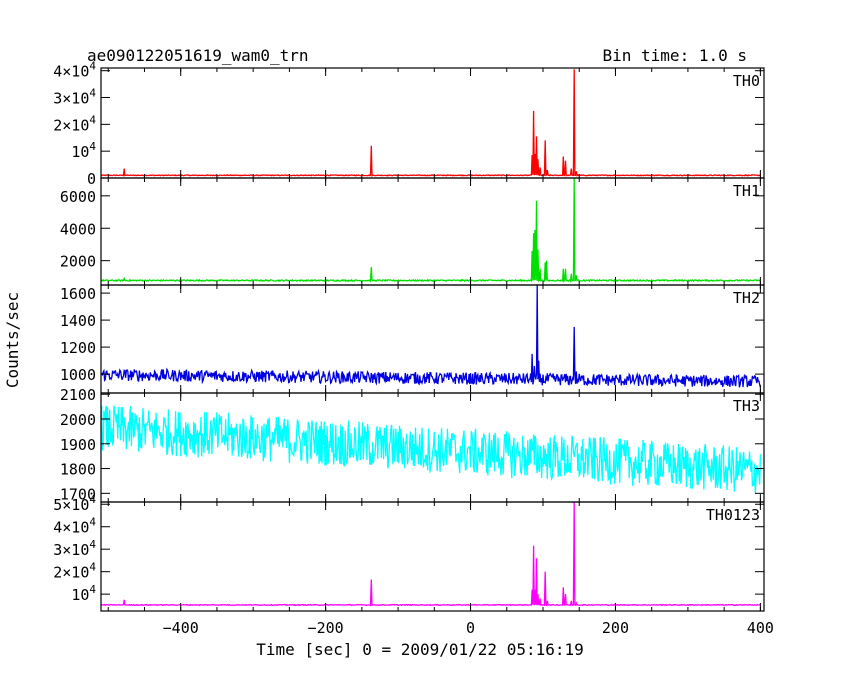 The image size is (850, 680). I want to click on x-tick-label: −200, so click(326, 628).